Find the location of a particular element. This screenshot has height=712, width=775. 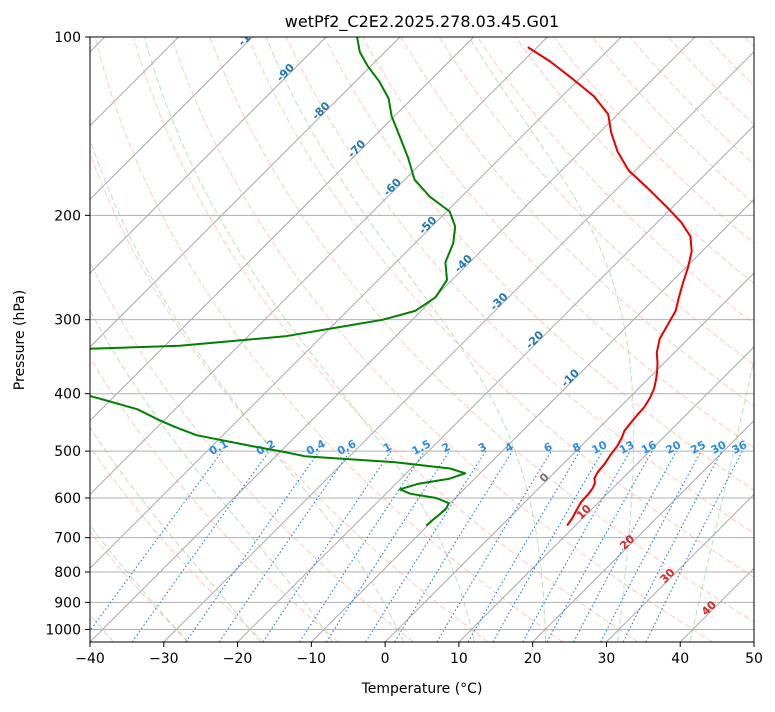

x-tick-label: 0 is located at coordinates (385, 659).